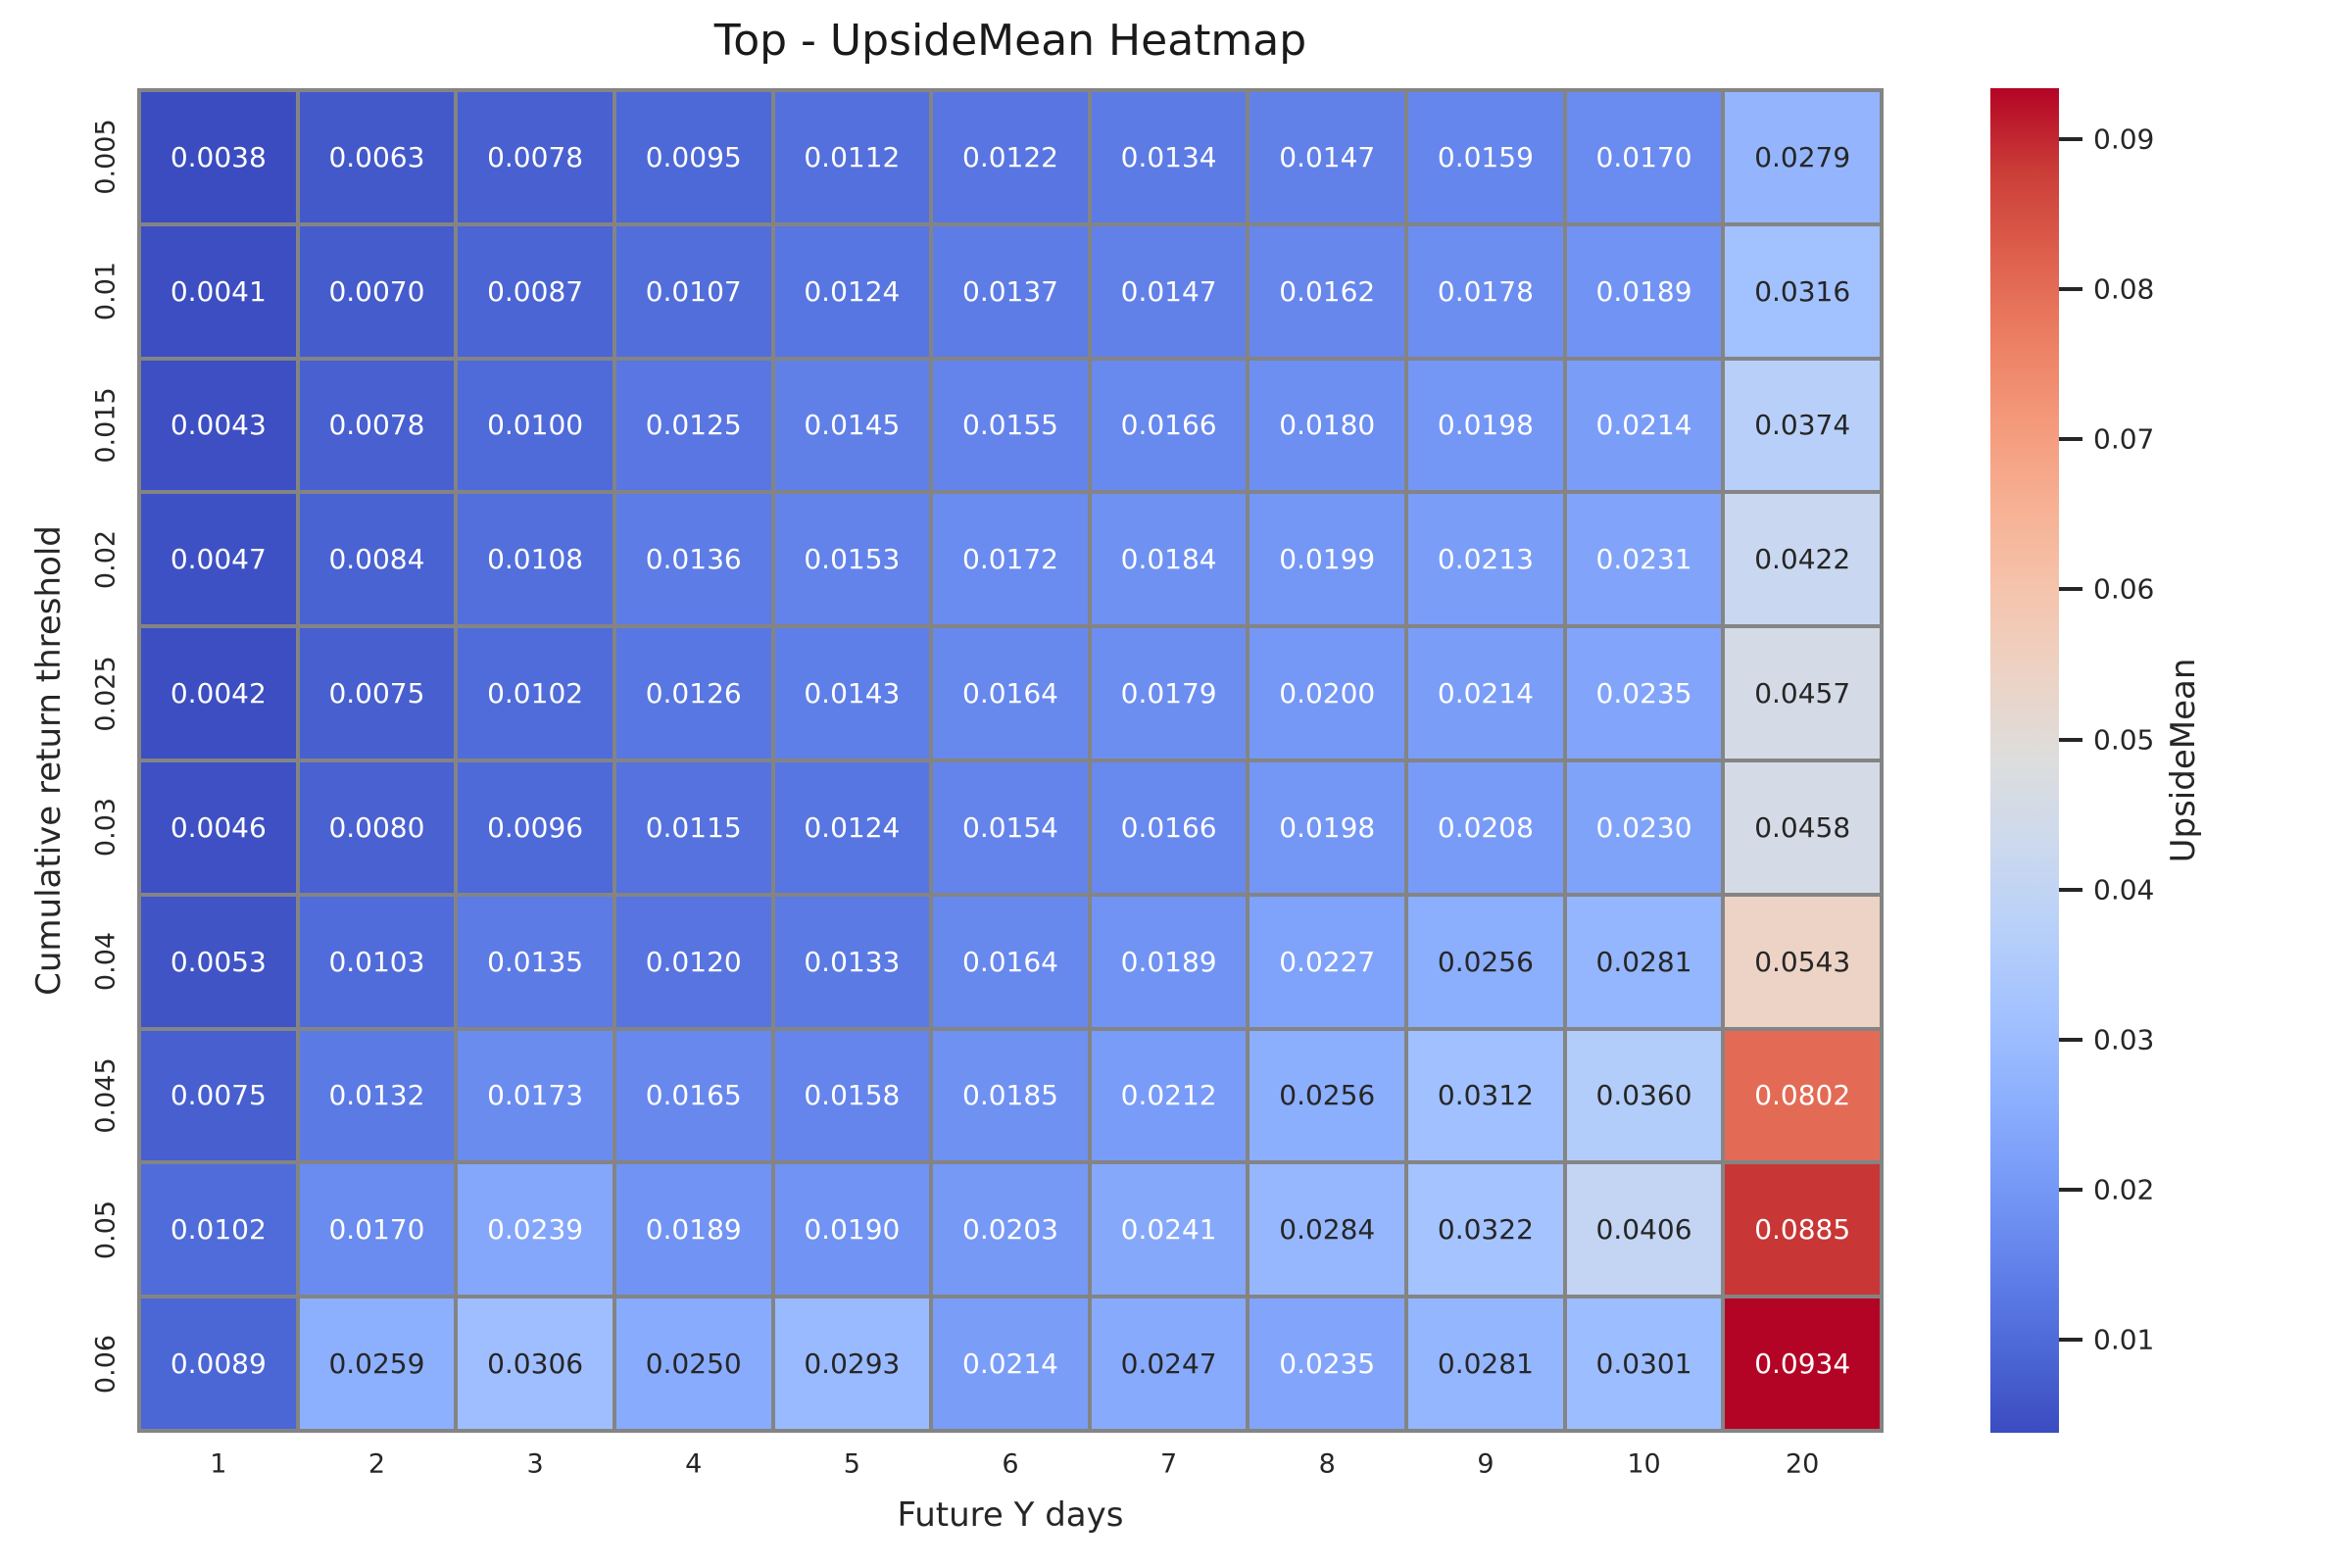 The width and height of the screenshot is (2352, 1568). Describe the element at coordinates (2070, 1189) in the screenshot. I see `colorbar-tick-mark-0.02` at that location.